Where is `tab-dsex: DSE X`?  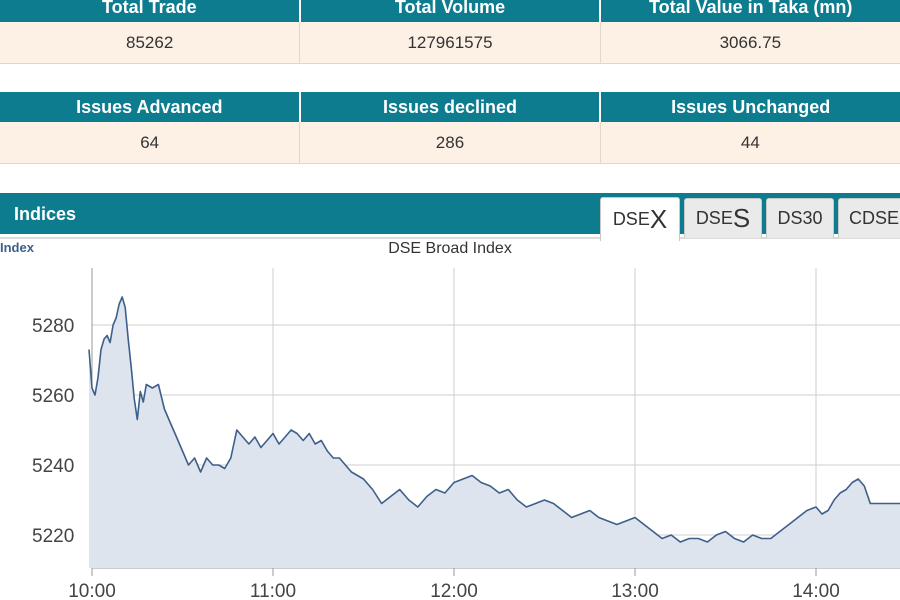 tab-dsex: DSE X is located at coordinates (640, 219).